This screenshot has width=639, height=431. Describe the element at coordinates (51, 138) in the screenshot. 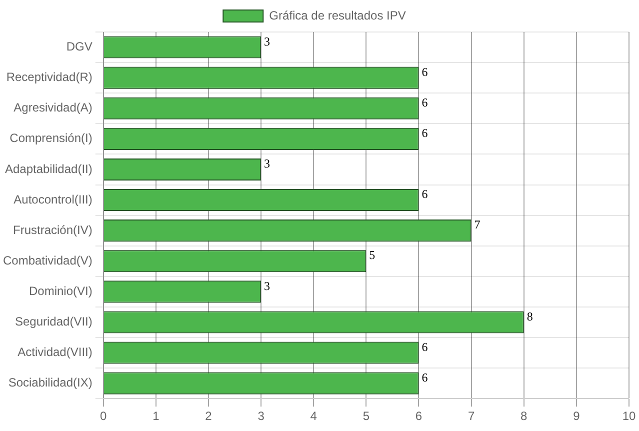

I see `y-tick-label: Comprensión(I)` at that location.